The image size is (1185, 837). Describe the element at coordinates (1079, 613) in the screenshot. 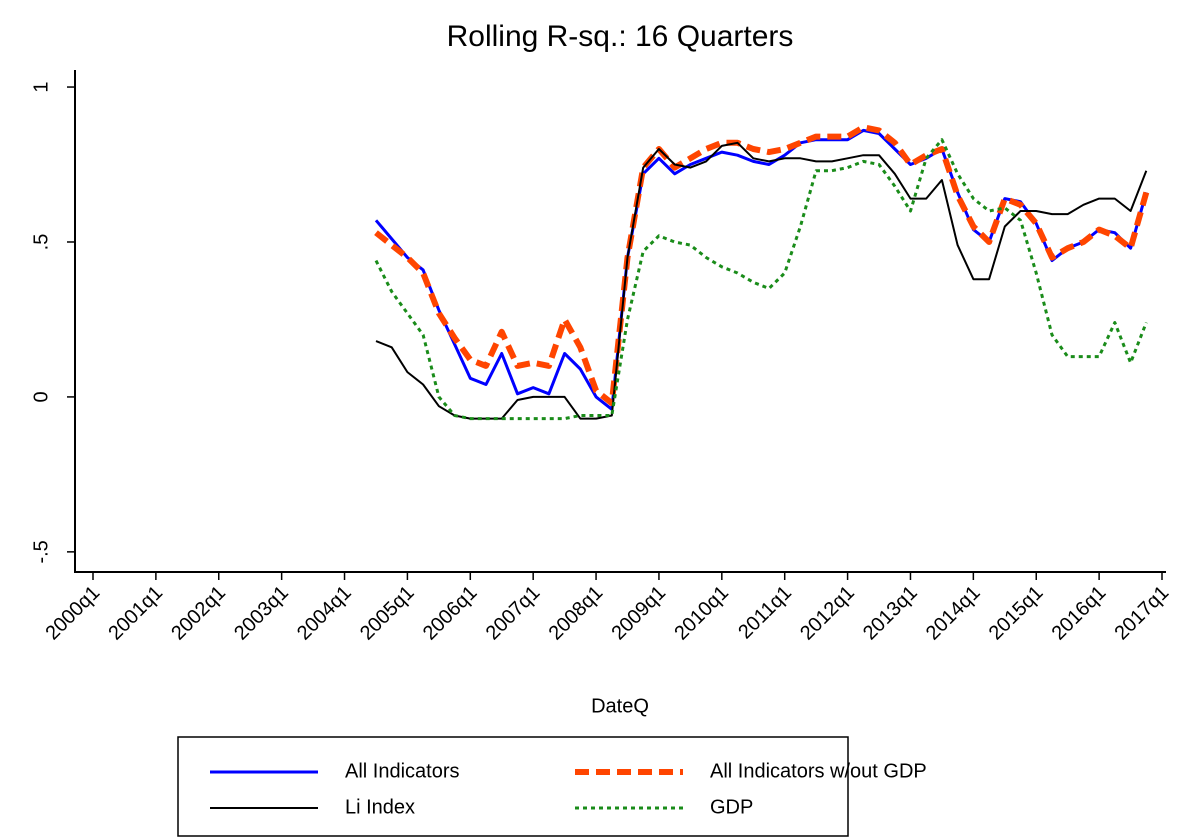

I see `x-tick-label: 2016q1` at that location.